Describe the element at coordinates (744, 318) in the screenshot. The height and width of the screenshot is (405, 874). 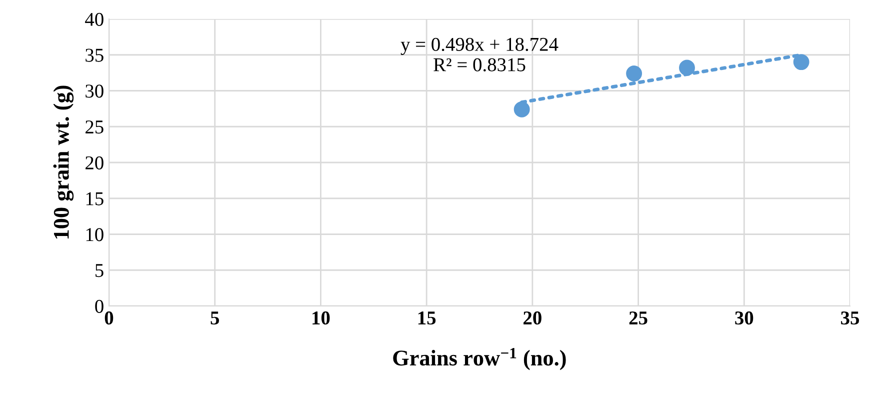
I see `x-tick-label: 30` at that location.